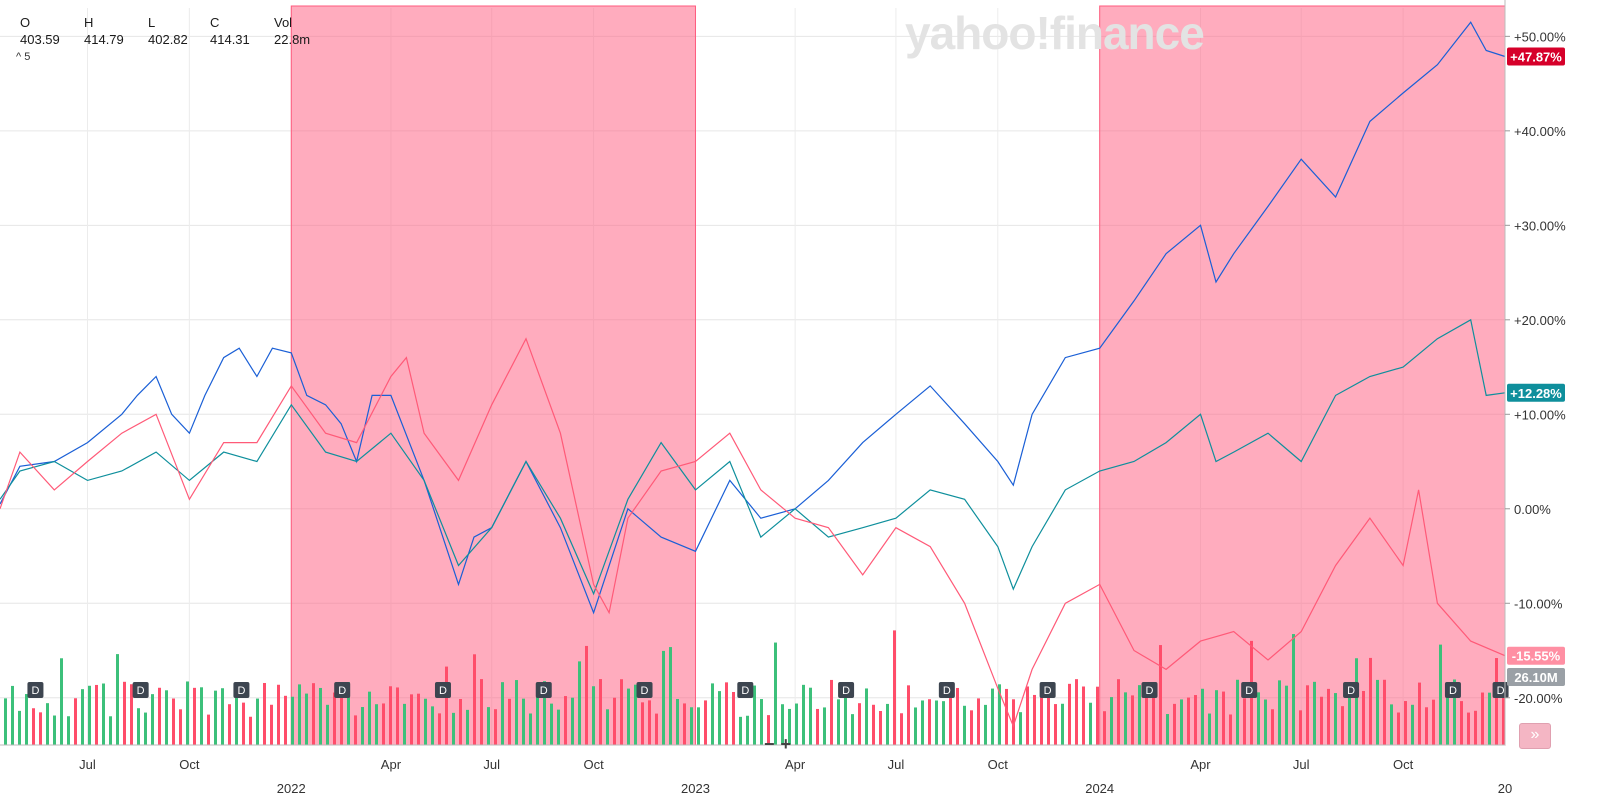 This screenshot has width=1622, height=800. I want to click on year-tick-label: 2024, so click(1099, 788).